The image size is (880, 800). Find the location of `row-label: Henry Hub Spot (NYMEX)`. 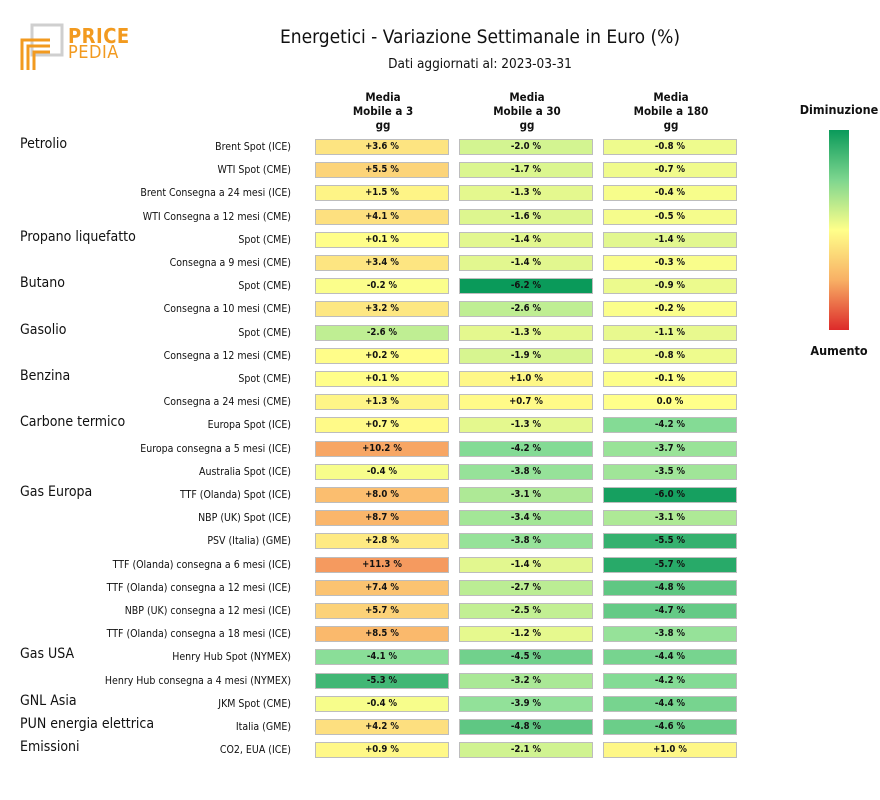

row-label: Henry Hub Spot (NYMEX) is located at coordinates (231, 657).